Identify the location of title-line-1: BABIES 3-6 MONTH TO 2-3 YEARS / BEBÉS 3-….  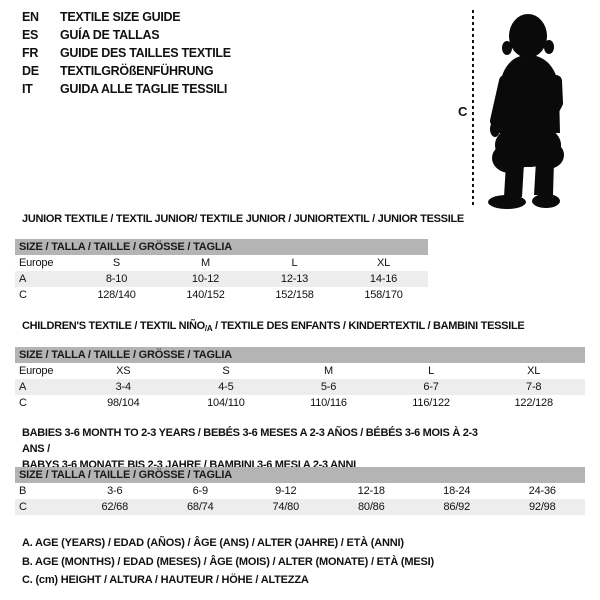
(250, 441).